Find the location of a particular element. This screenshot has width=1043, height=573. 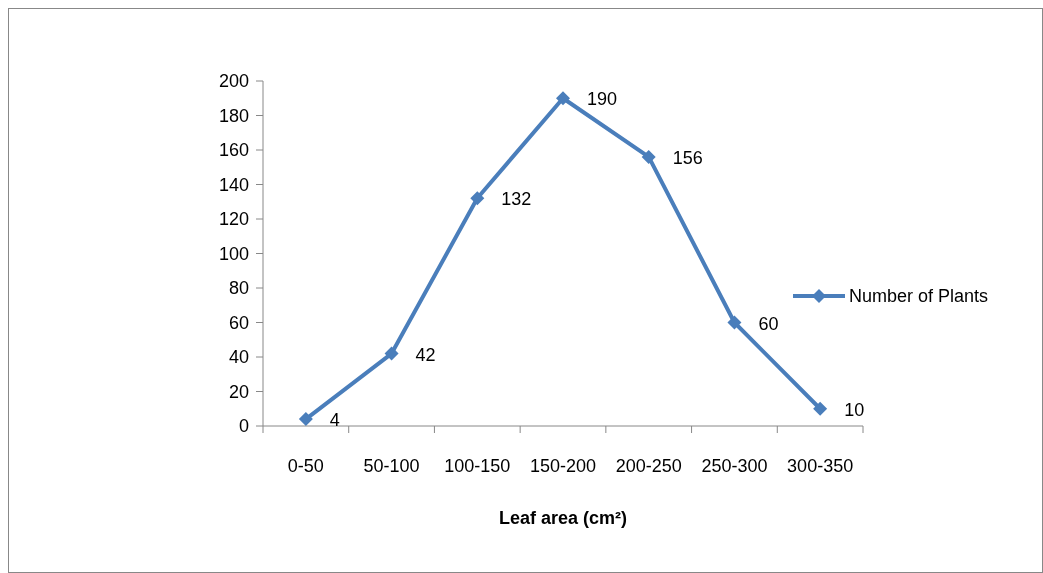

x-tick-label: 150-200 is located at coordinates (563, 466).